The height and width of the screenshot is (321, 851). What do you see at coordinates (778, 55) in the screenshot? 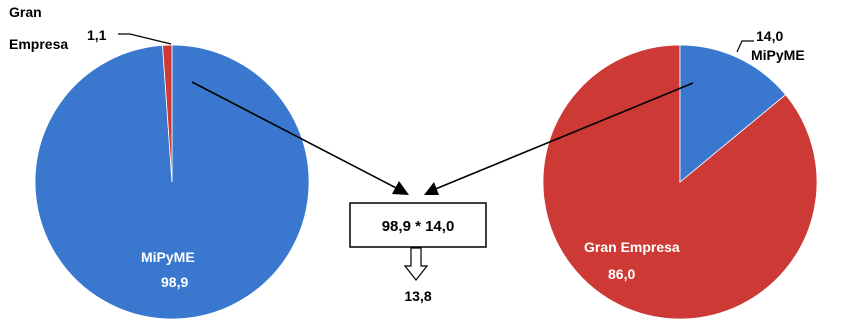
I see `right-mipyme-label: MiPyME` at bounding box center [778, 55].